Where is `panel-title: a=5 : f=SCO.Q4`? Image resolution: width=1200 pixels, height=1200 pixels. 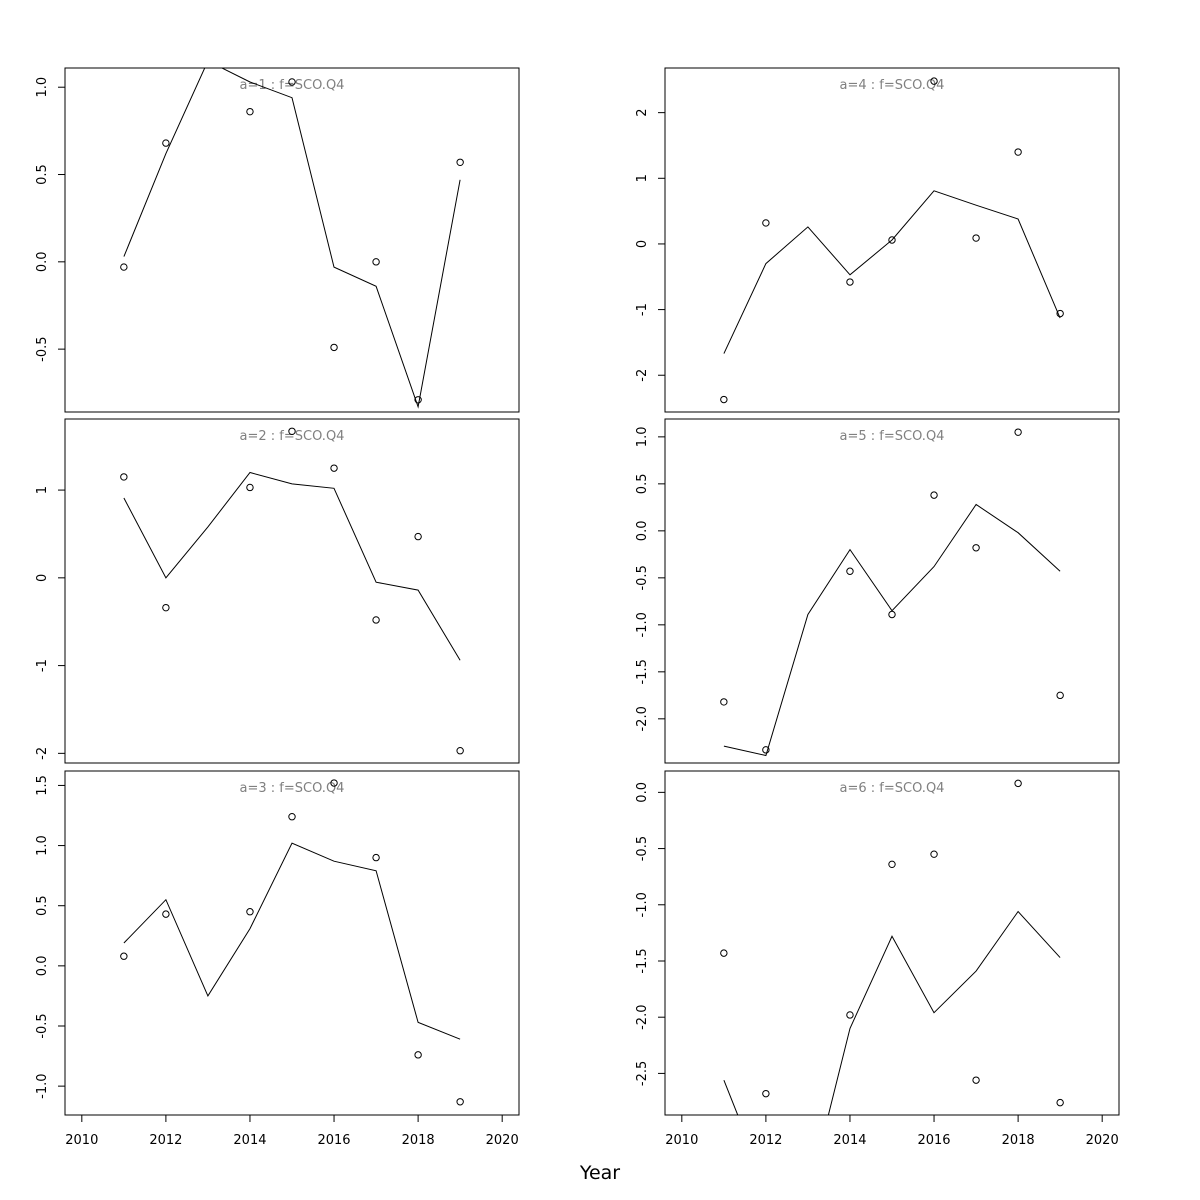 panel-title: a=5 : f=SCO.Q4 is located at coordinates (892, 436).